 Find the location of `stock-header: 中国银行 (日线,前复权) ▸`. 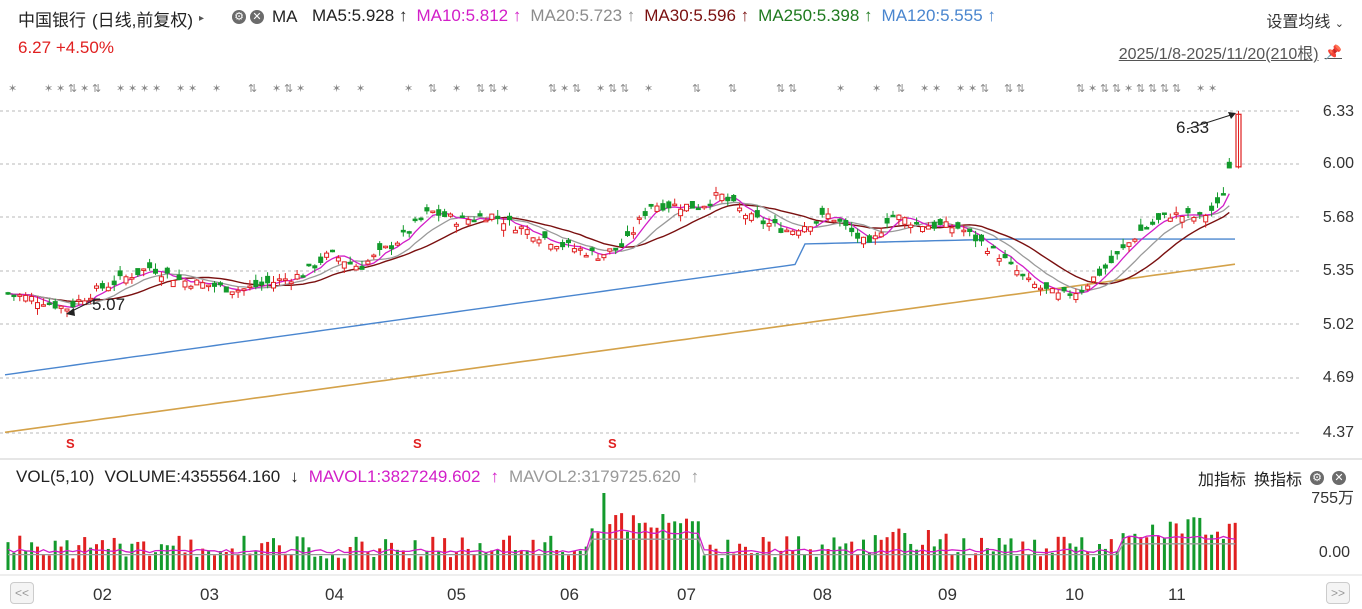

stock-header: 中国银行 (日线,前复权) ▸ is located at coordinates (114, 18).